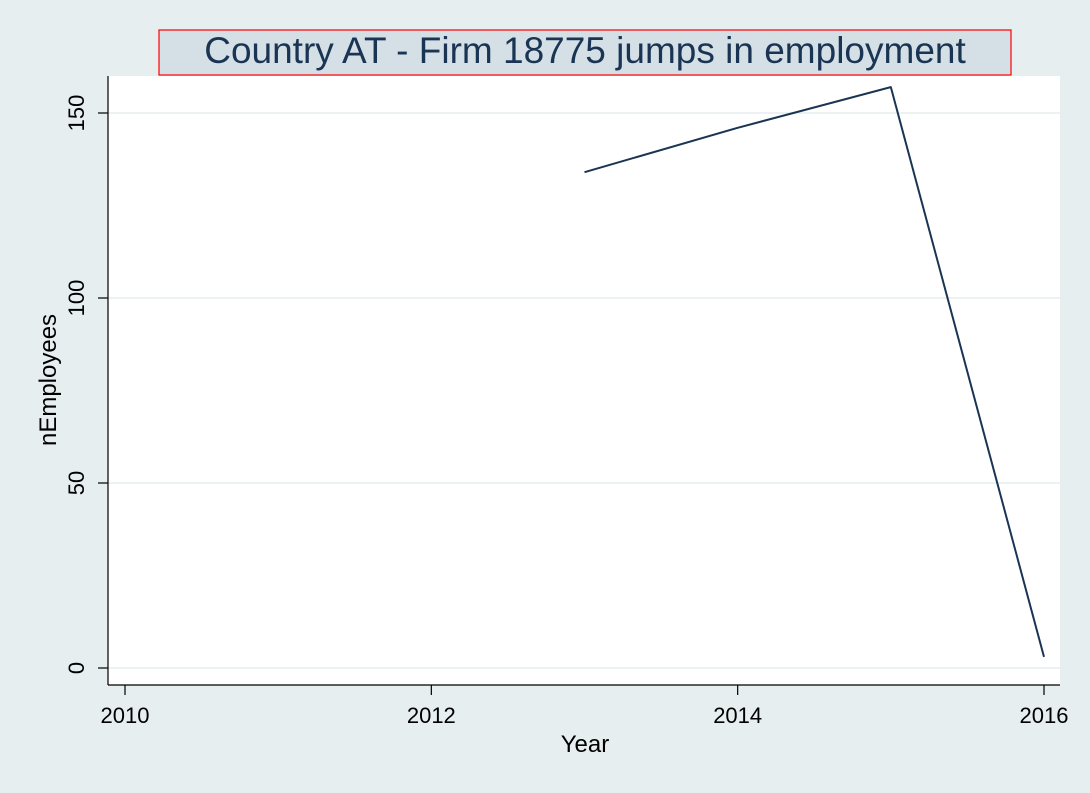 This screenshot has height=793, width=1090. Describe the element at coordinates (76, 113) in the screenshot. I see `y-tick-label: 150` at that location.